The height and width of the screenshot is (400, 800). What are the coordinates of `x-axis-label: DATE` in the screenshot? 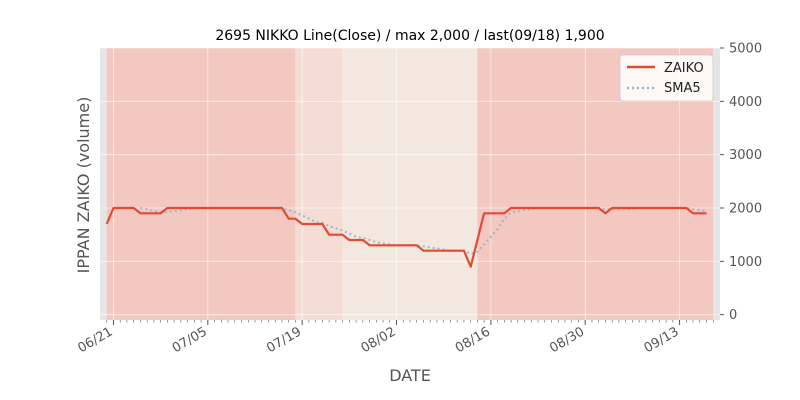 It's located at (410, 375).